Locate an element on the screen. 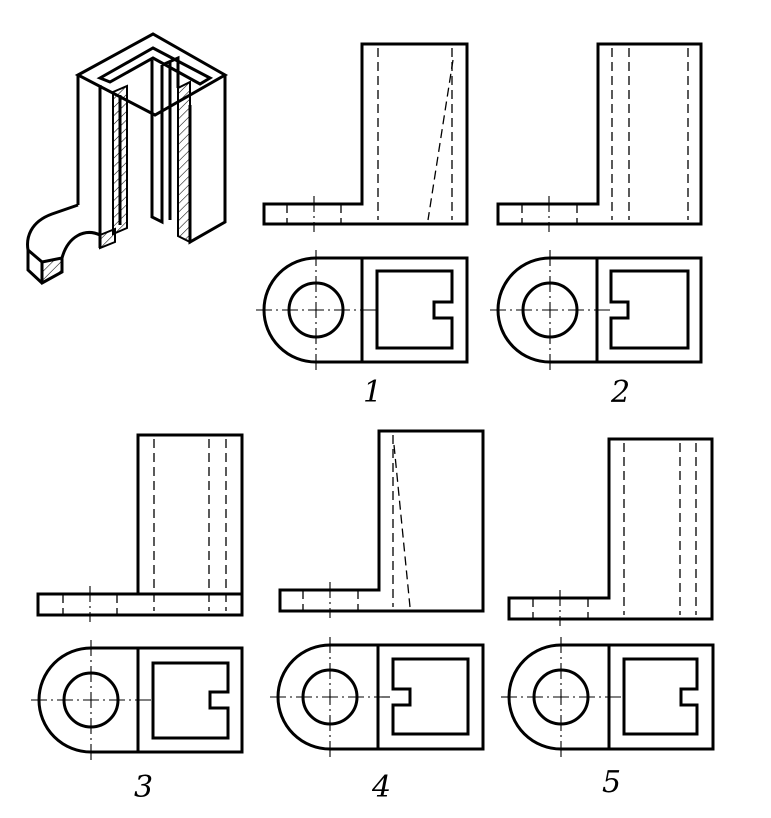 The image size is (771, 818). option-4-front-view is located at coordinates (381, 523).